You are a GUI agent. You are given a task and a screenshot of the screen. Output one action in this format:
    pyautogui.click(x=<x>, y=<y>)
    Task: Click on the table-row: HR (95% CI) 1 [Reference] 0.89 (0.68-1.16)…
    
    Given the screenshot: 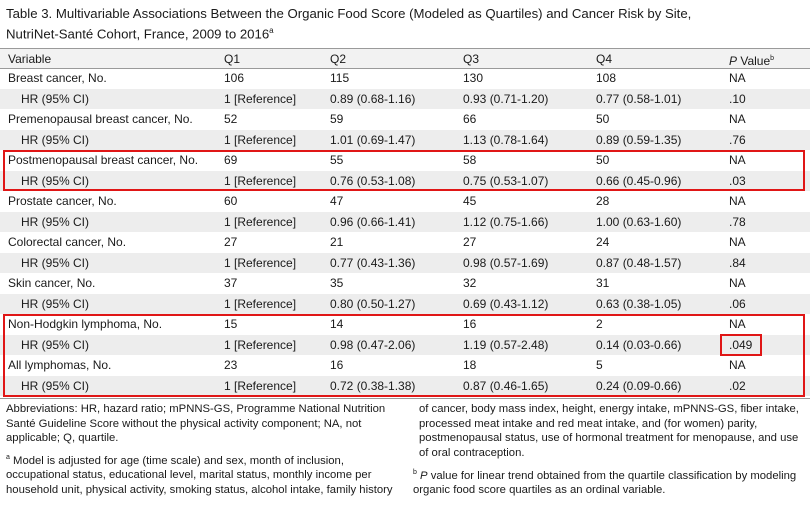 What is the action you would take?
    pyautogui.click(x=405, y=98)
    